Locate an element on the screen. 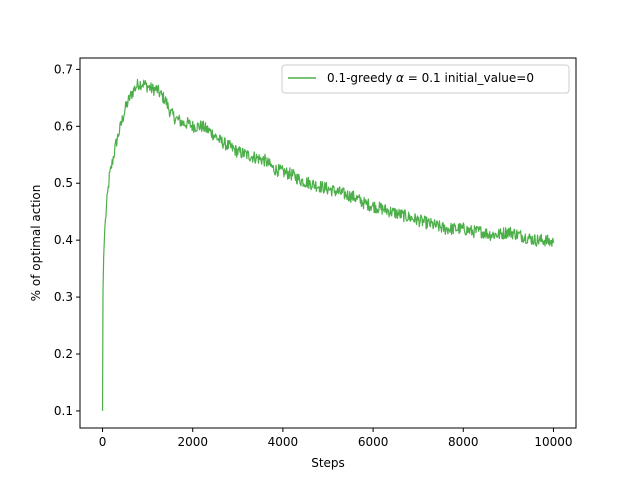 Image resolution: width=640 pixels, height=480 pixels. x-tick-label: 4000 is located at coordinates (283, 442).